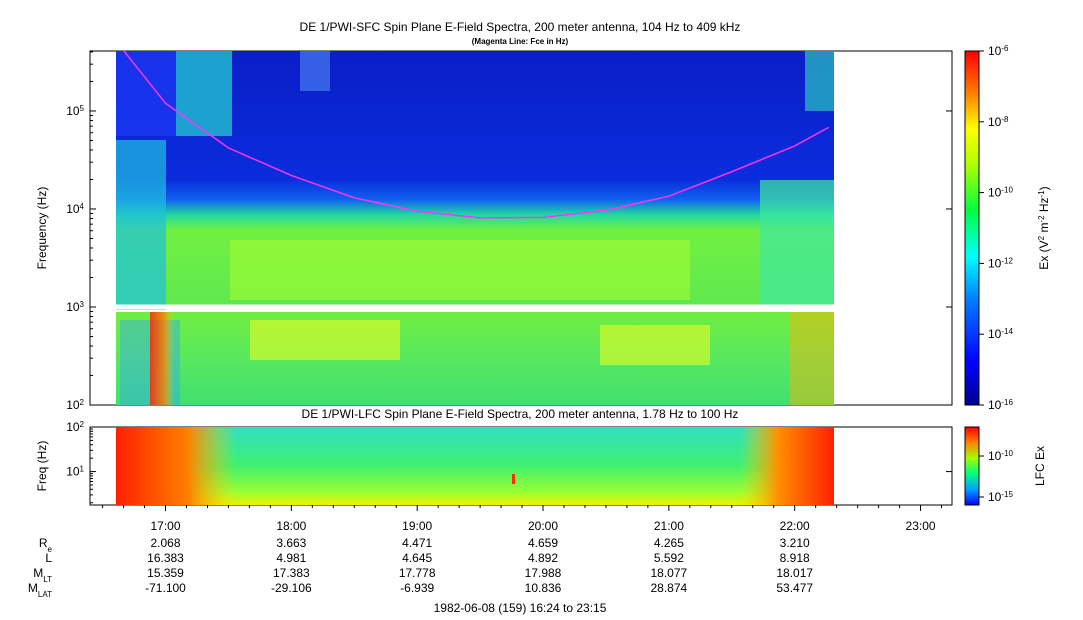 The height and width of the screenshot is (620, 1083). Describe the element at coordinates (972, 466) in the screenshot. I see `lfc-colorbar-scale` at that location.